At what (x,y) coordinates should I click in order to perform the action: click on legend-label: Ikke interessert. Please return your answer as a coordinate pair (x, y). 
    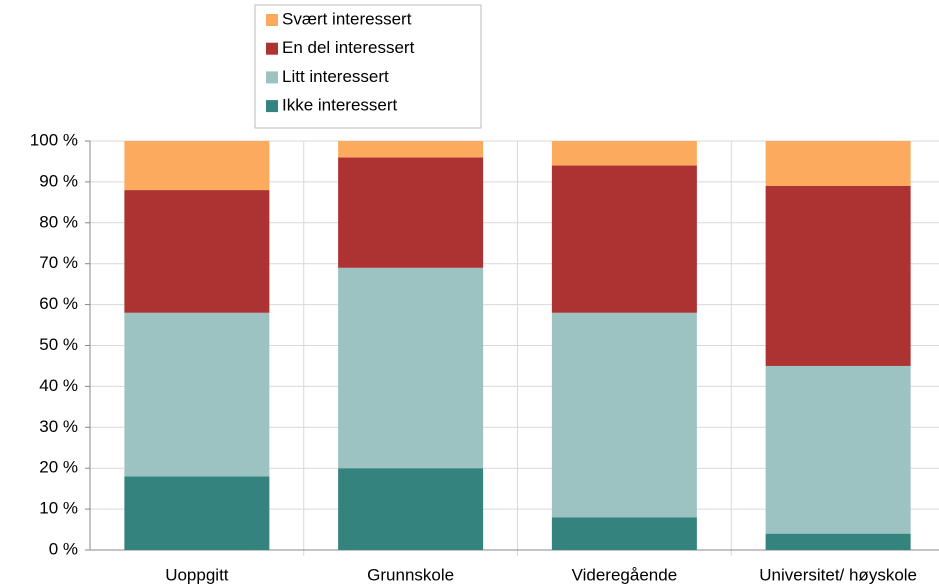
    Looking at the image, I should click on (340, 105).